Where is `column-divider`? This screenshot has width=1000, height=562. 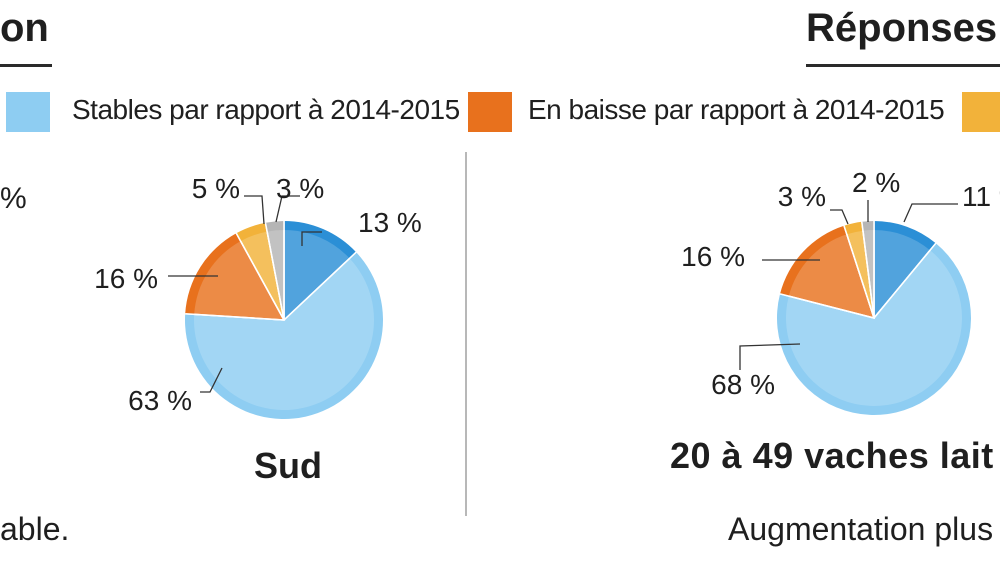
column-divider is located at coordinates (466, 334).